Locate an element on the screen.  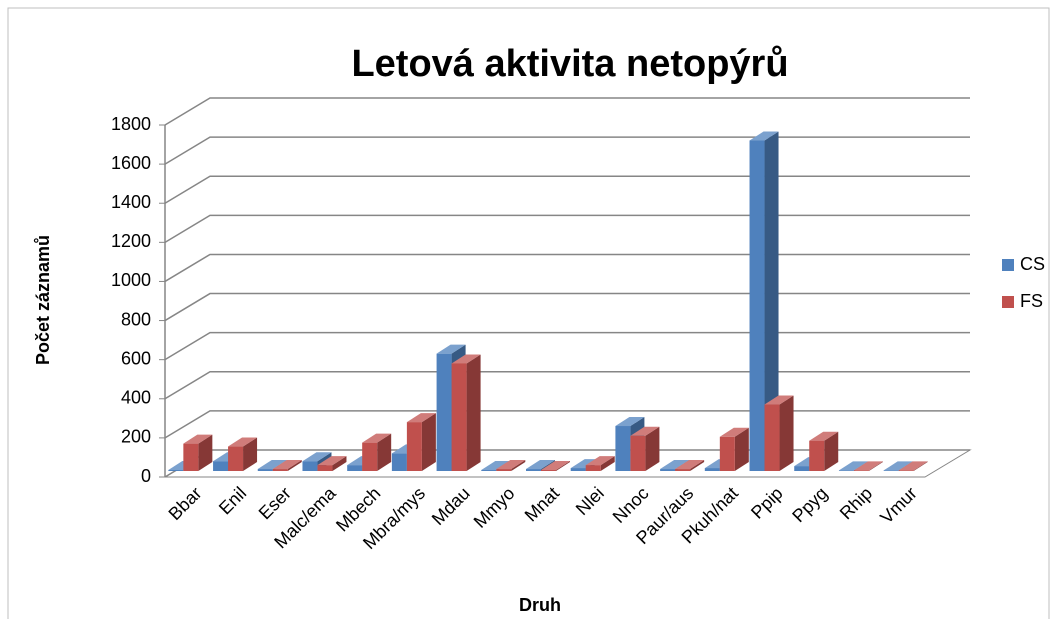
y-tick-label: 600 is located at coordinates (136, 358).